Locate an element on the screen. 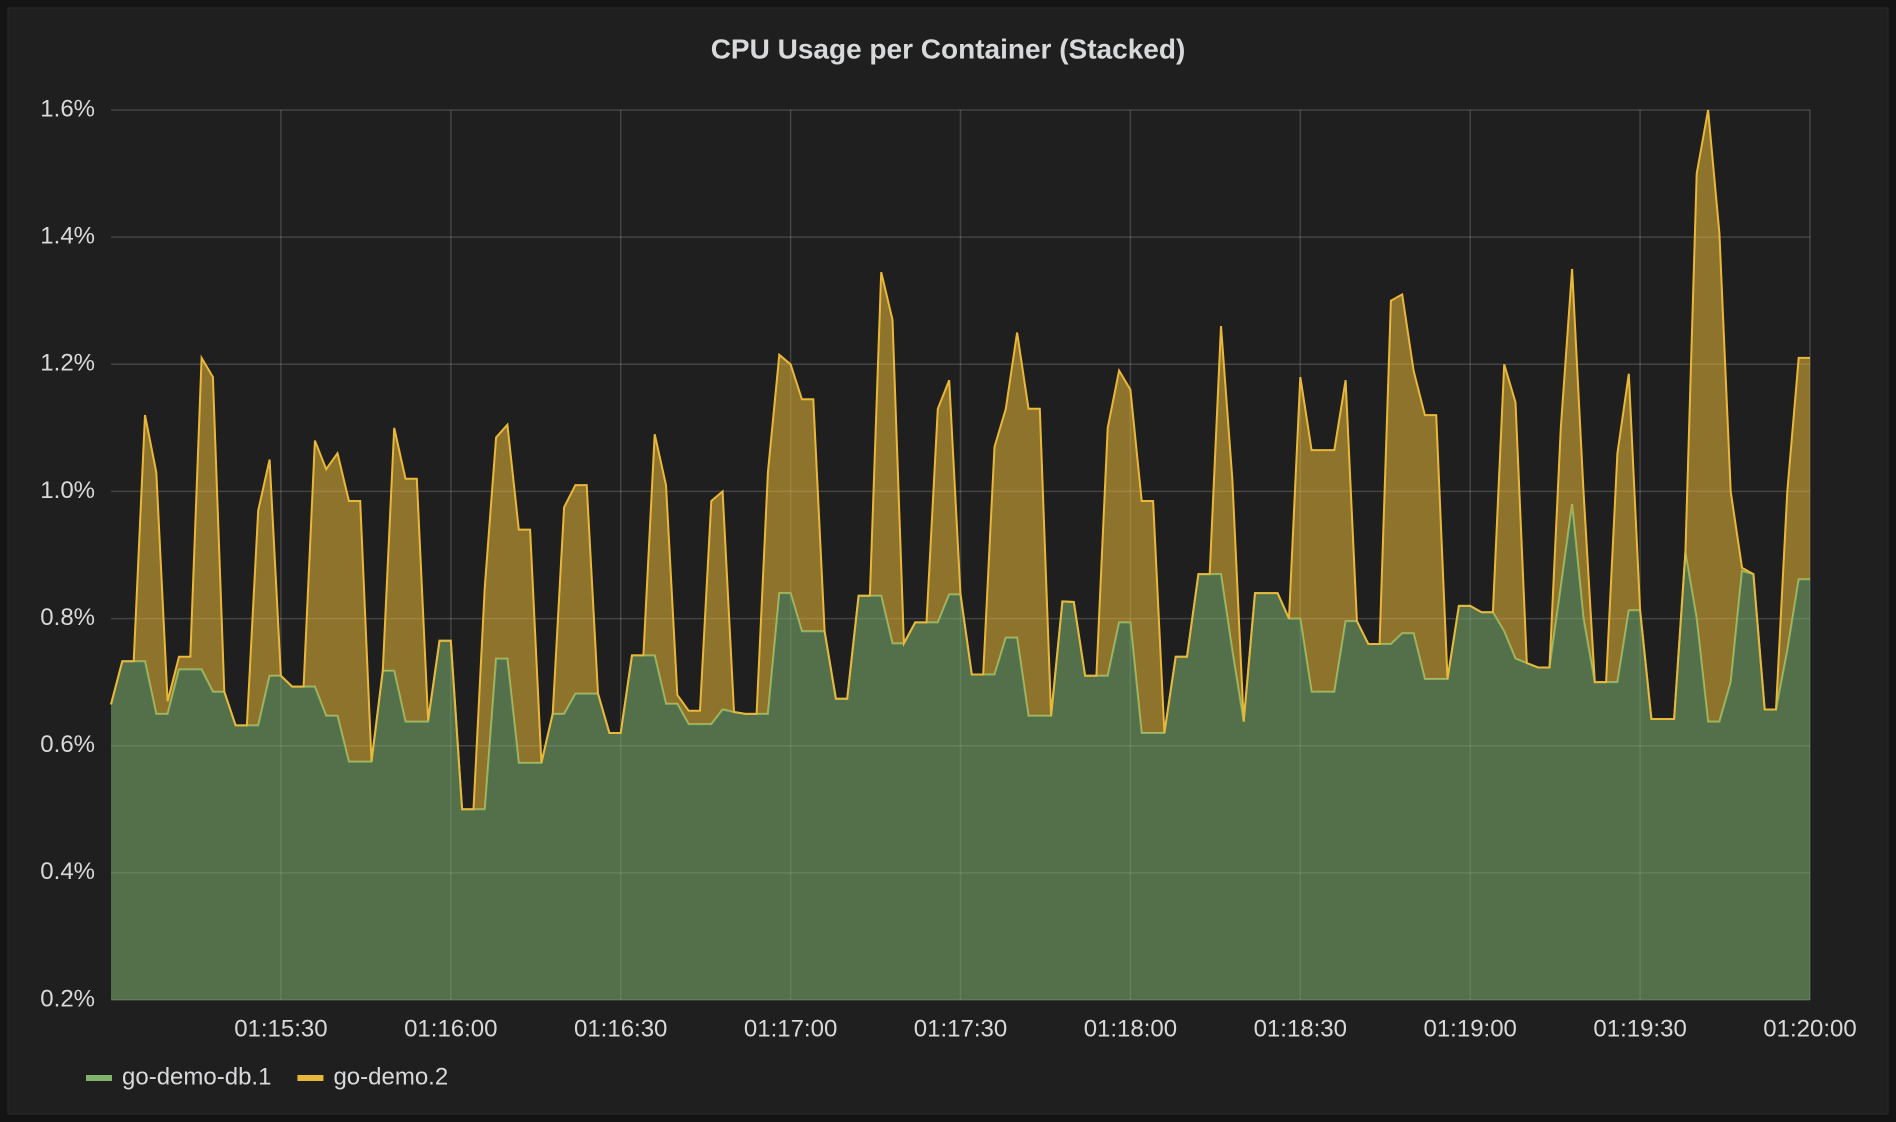 This screenshot has height=1122, width=1896. legend-label: go-demo.2 is located at coordinates (390, 1076).